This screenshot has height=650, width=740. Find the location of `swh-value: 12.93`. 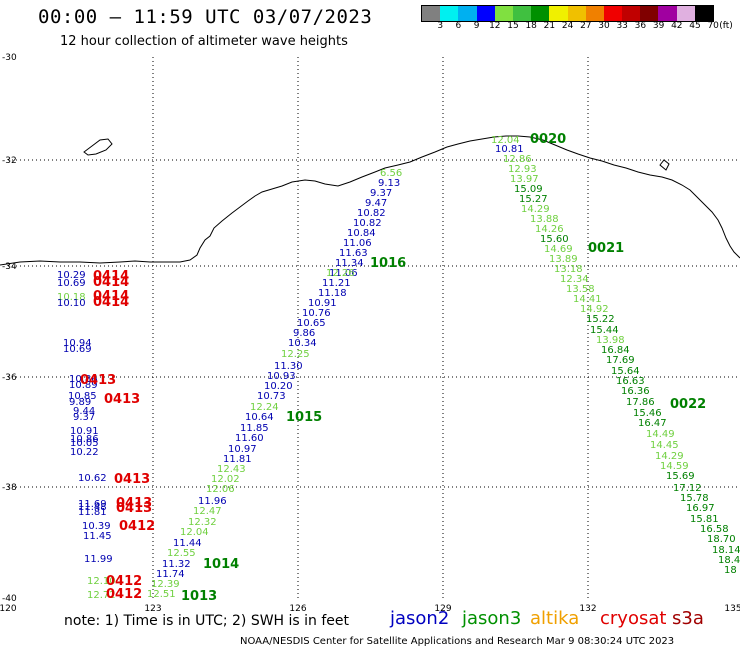

swh-value: 12.93 is located at coordinates (522, 169).